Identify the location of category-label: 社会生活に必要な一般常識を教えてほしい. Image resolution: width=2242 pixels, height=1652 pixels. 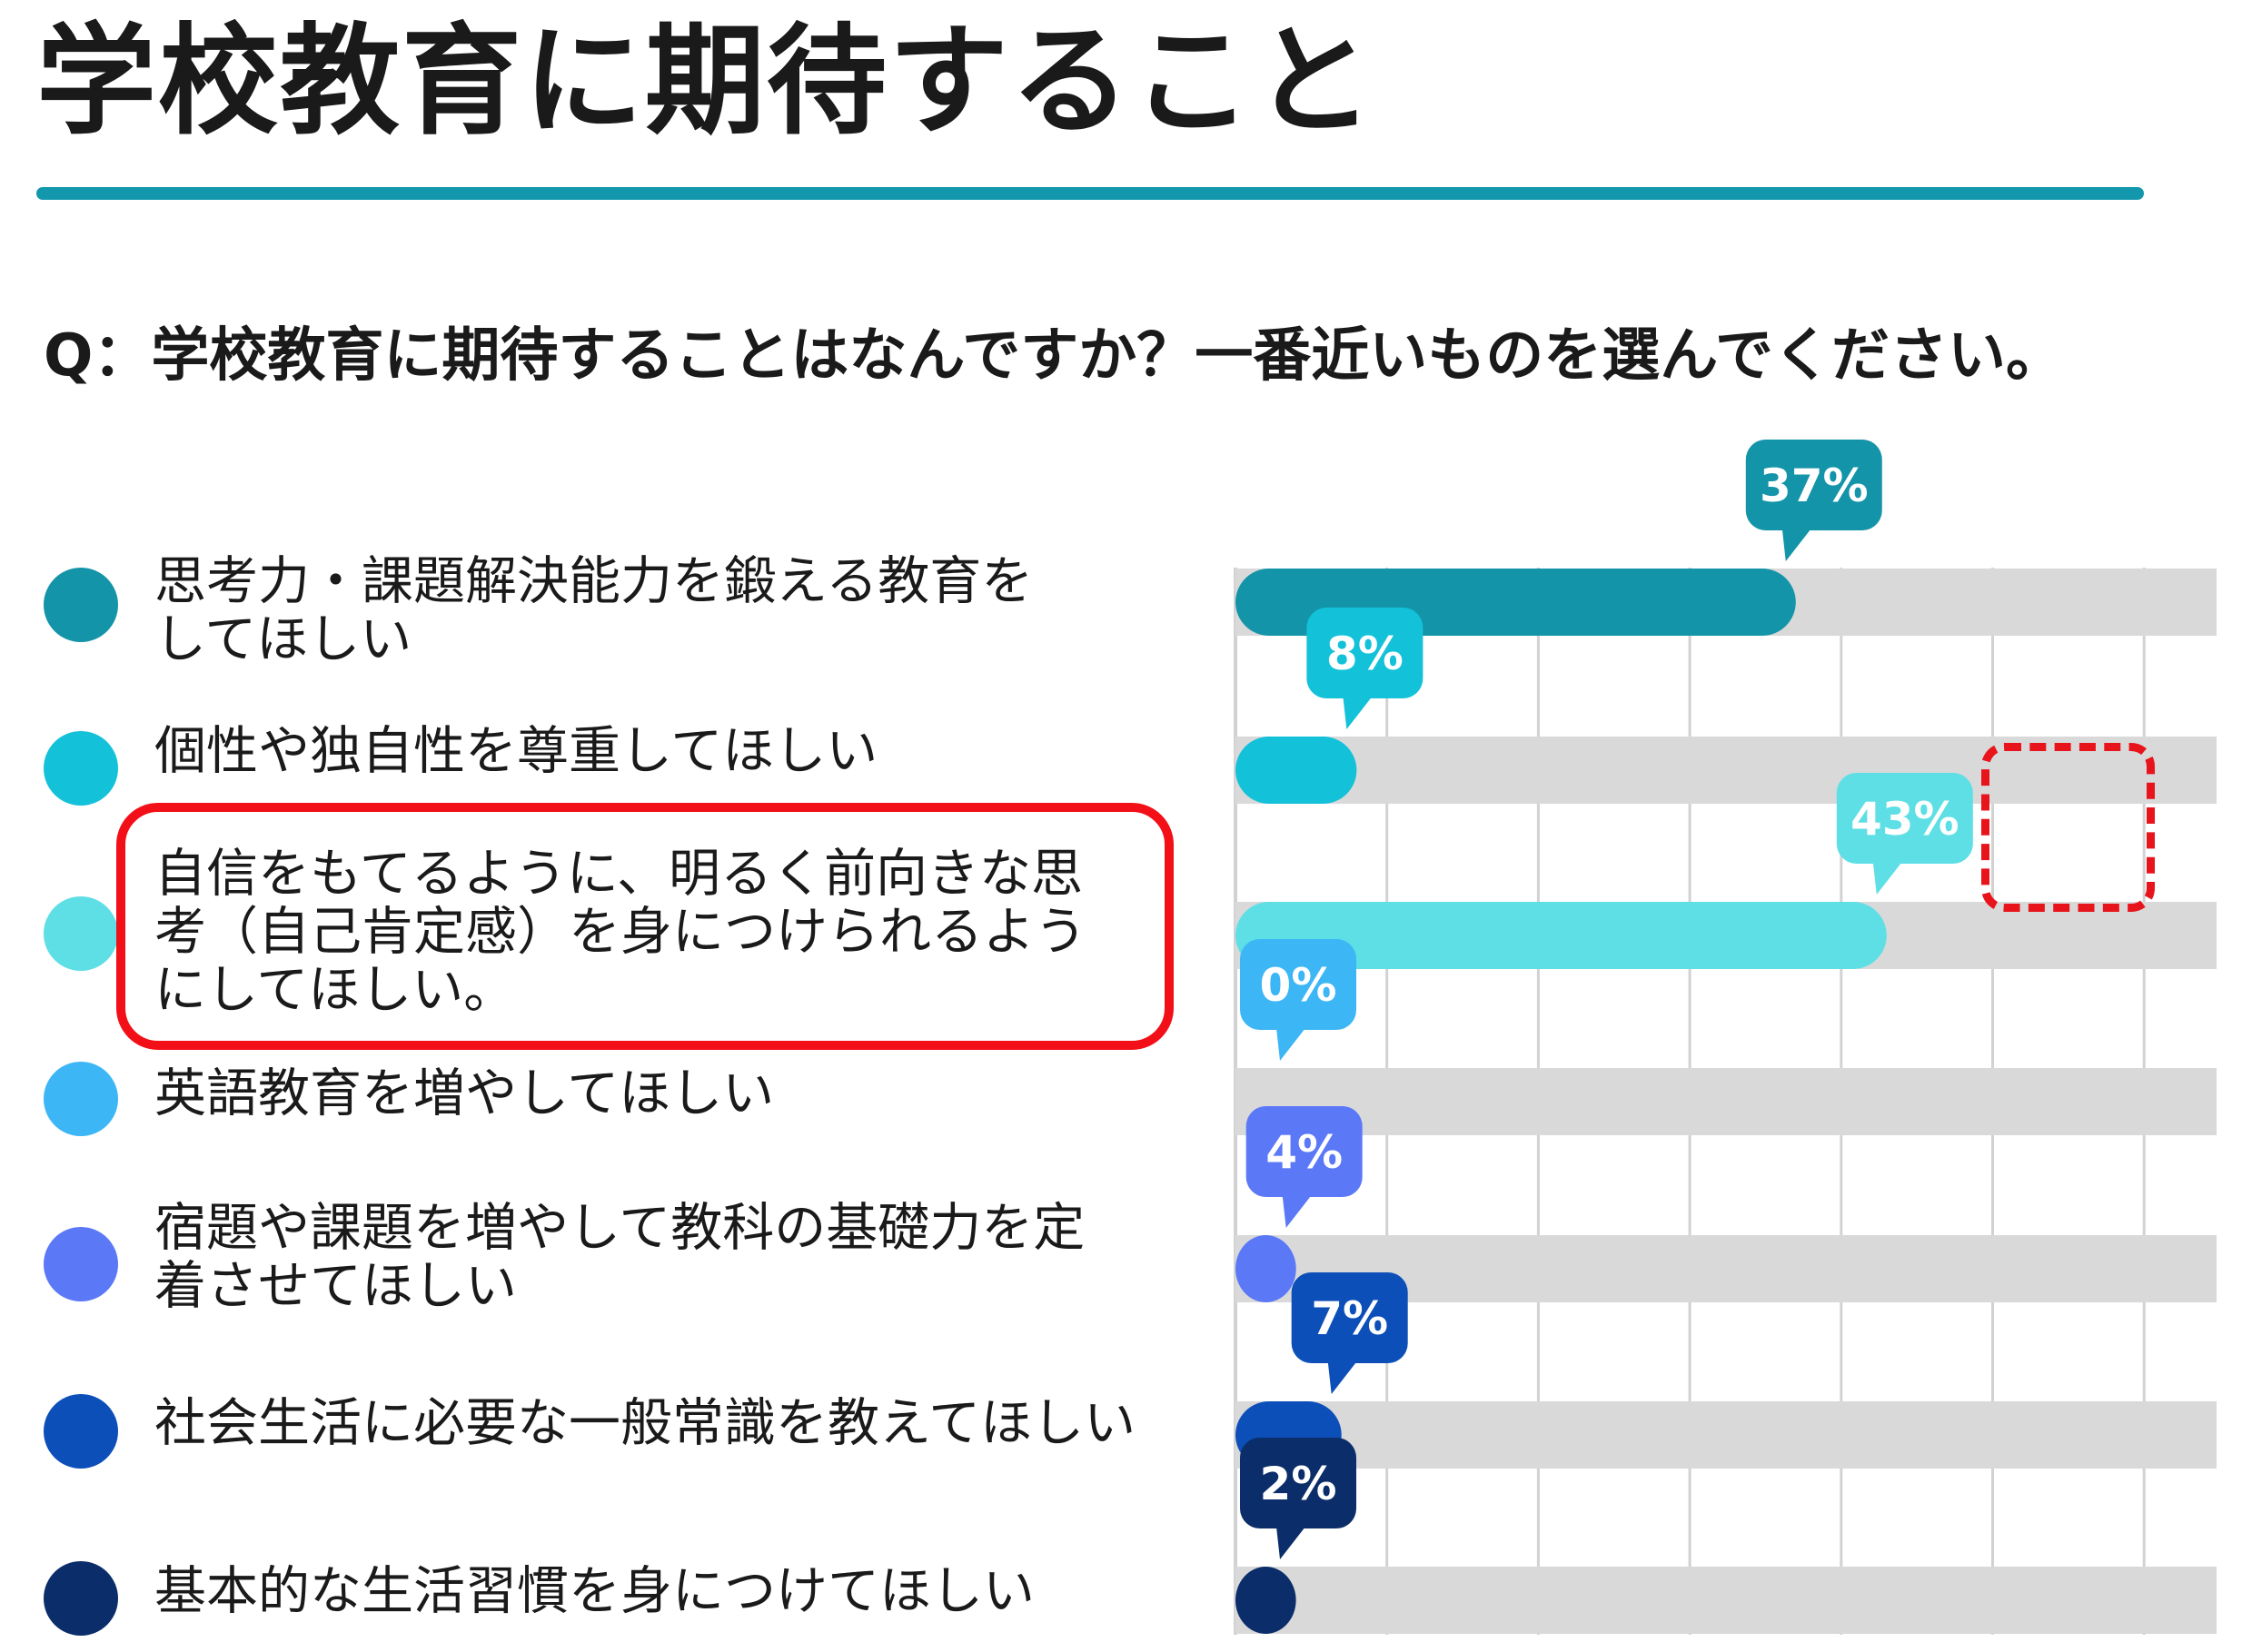
(645, 1423).